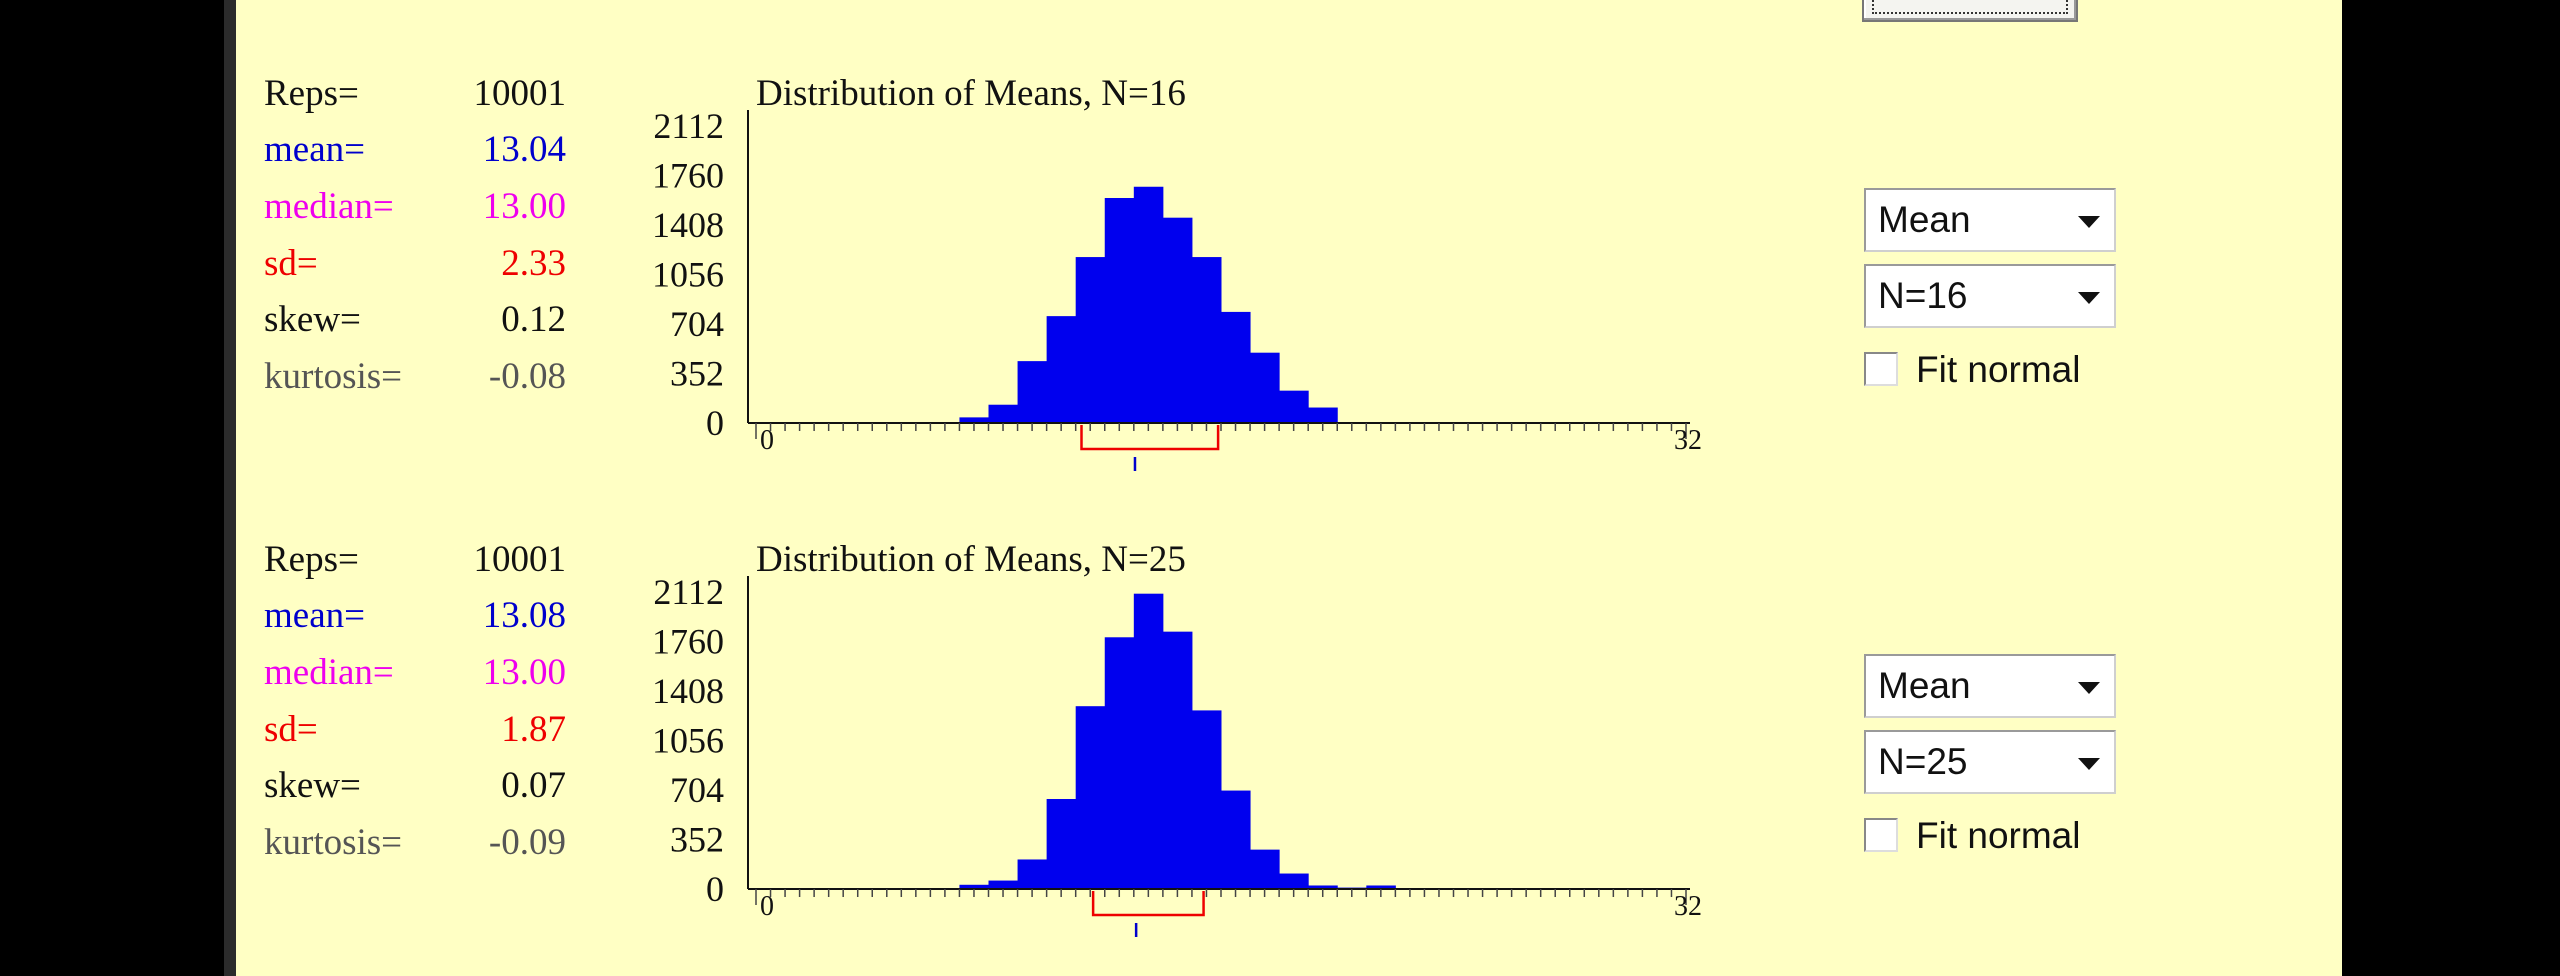 This screenshot has width=2560, height=976. What do you see at coordinates (533, 319) in the screenshot?
I see `skew-value: 0.12` at bounding box center [533, 319].